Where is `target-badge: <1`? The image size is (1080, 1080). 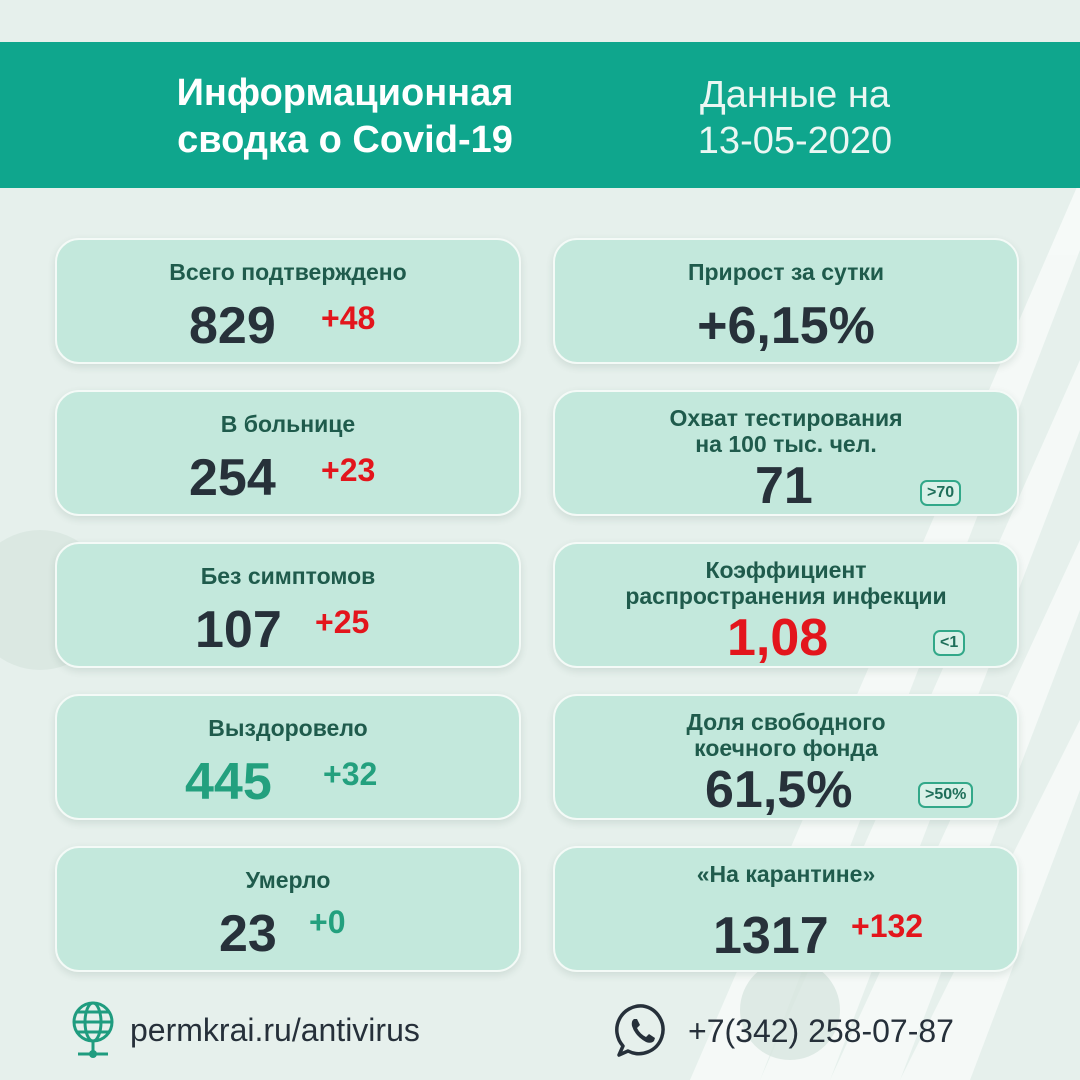
target-badge: <1 is located at coordinates (949, 643).